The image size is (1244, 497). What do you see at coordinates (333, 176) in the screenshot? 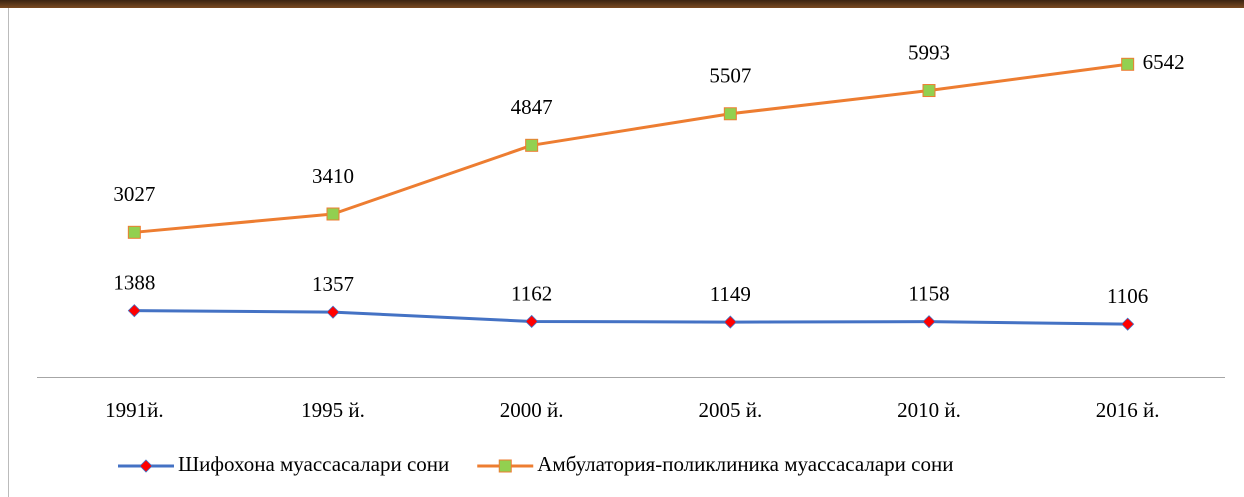
I see `data-label: 3410` at bounding box center [333, 176].